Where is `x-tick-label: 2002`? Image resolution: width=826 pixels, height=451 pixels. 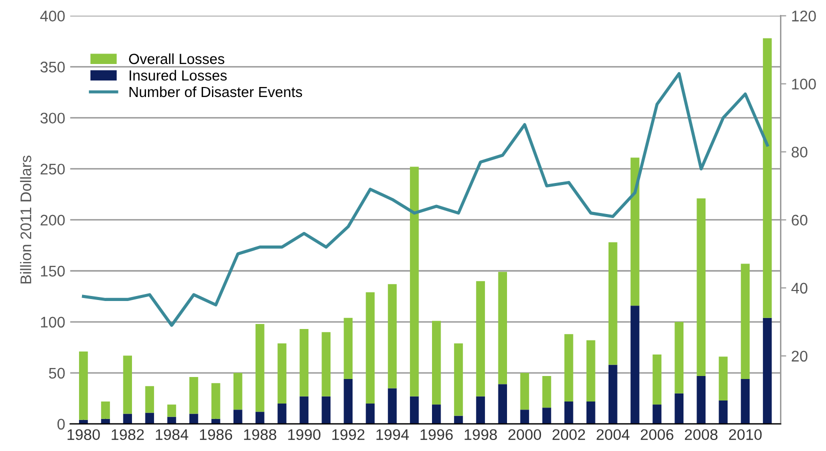 x-tick-label: 2002 is located at coordinates (569, 434).